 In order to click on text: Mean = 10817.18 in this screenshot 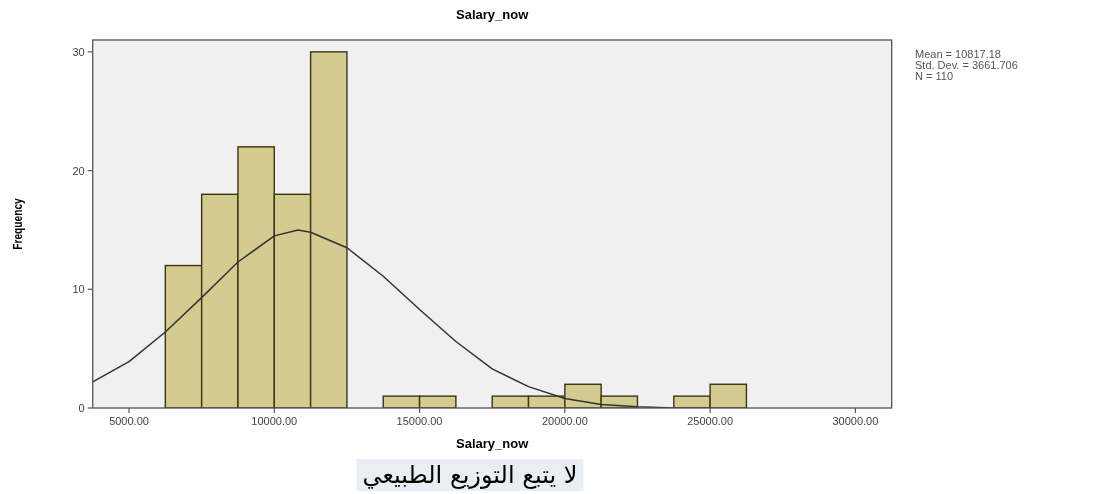, I will do `click(958, 54)`.